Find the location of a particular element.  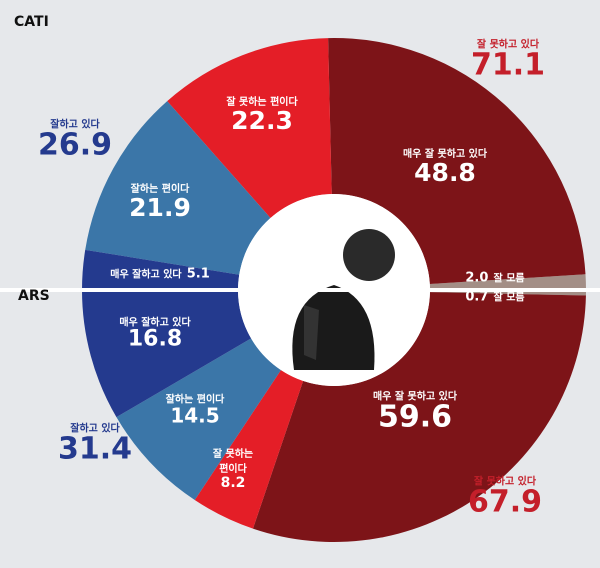

slice-label-cati-unknown: 2.0 잘 모름 is located at coordinates (494, 276).